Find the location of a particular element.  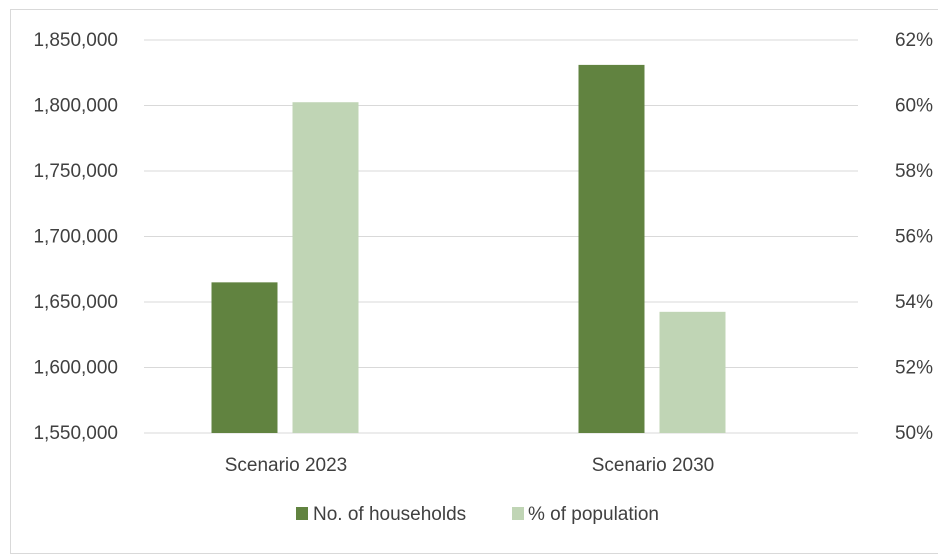

left-axis-tick-label: 1,650,000 is located at coordinates (75, 302).